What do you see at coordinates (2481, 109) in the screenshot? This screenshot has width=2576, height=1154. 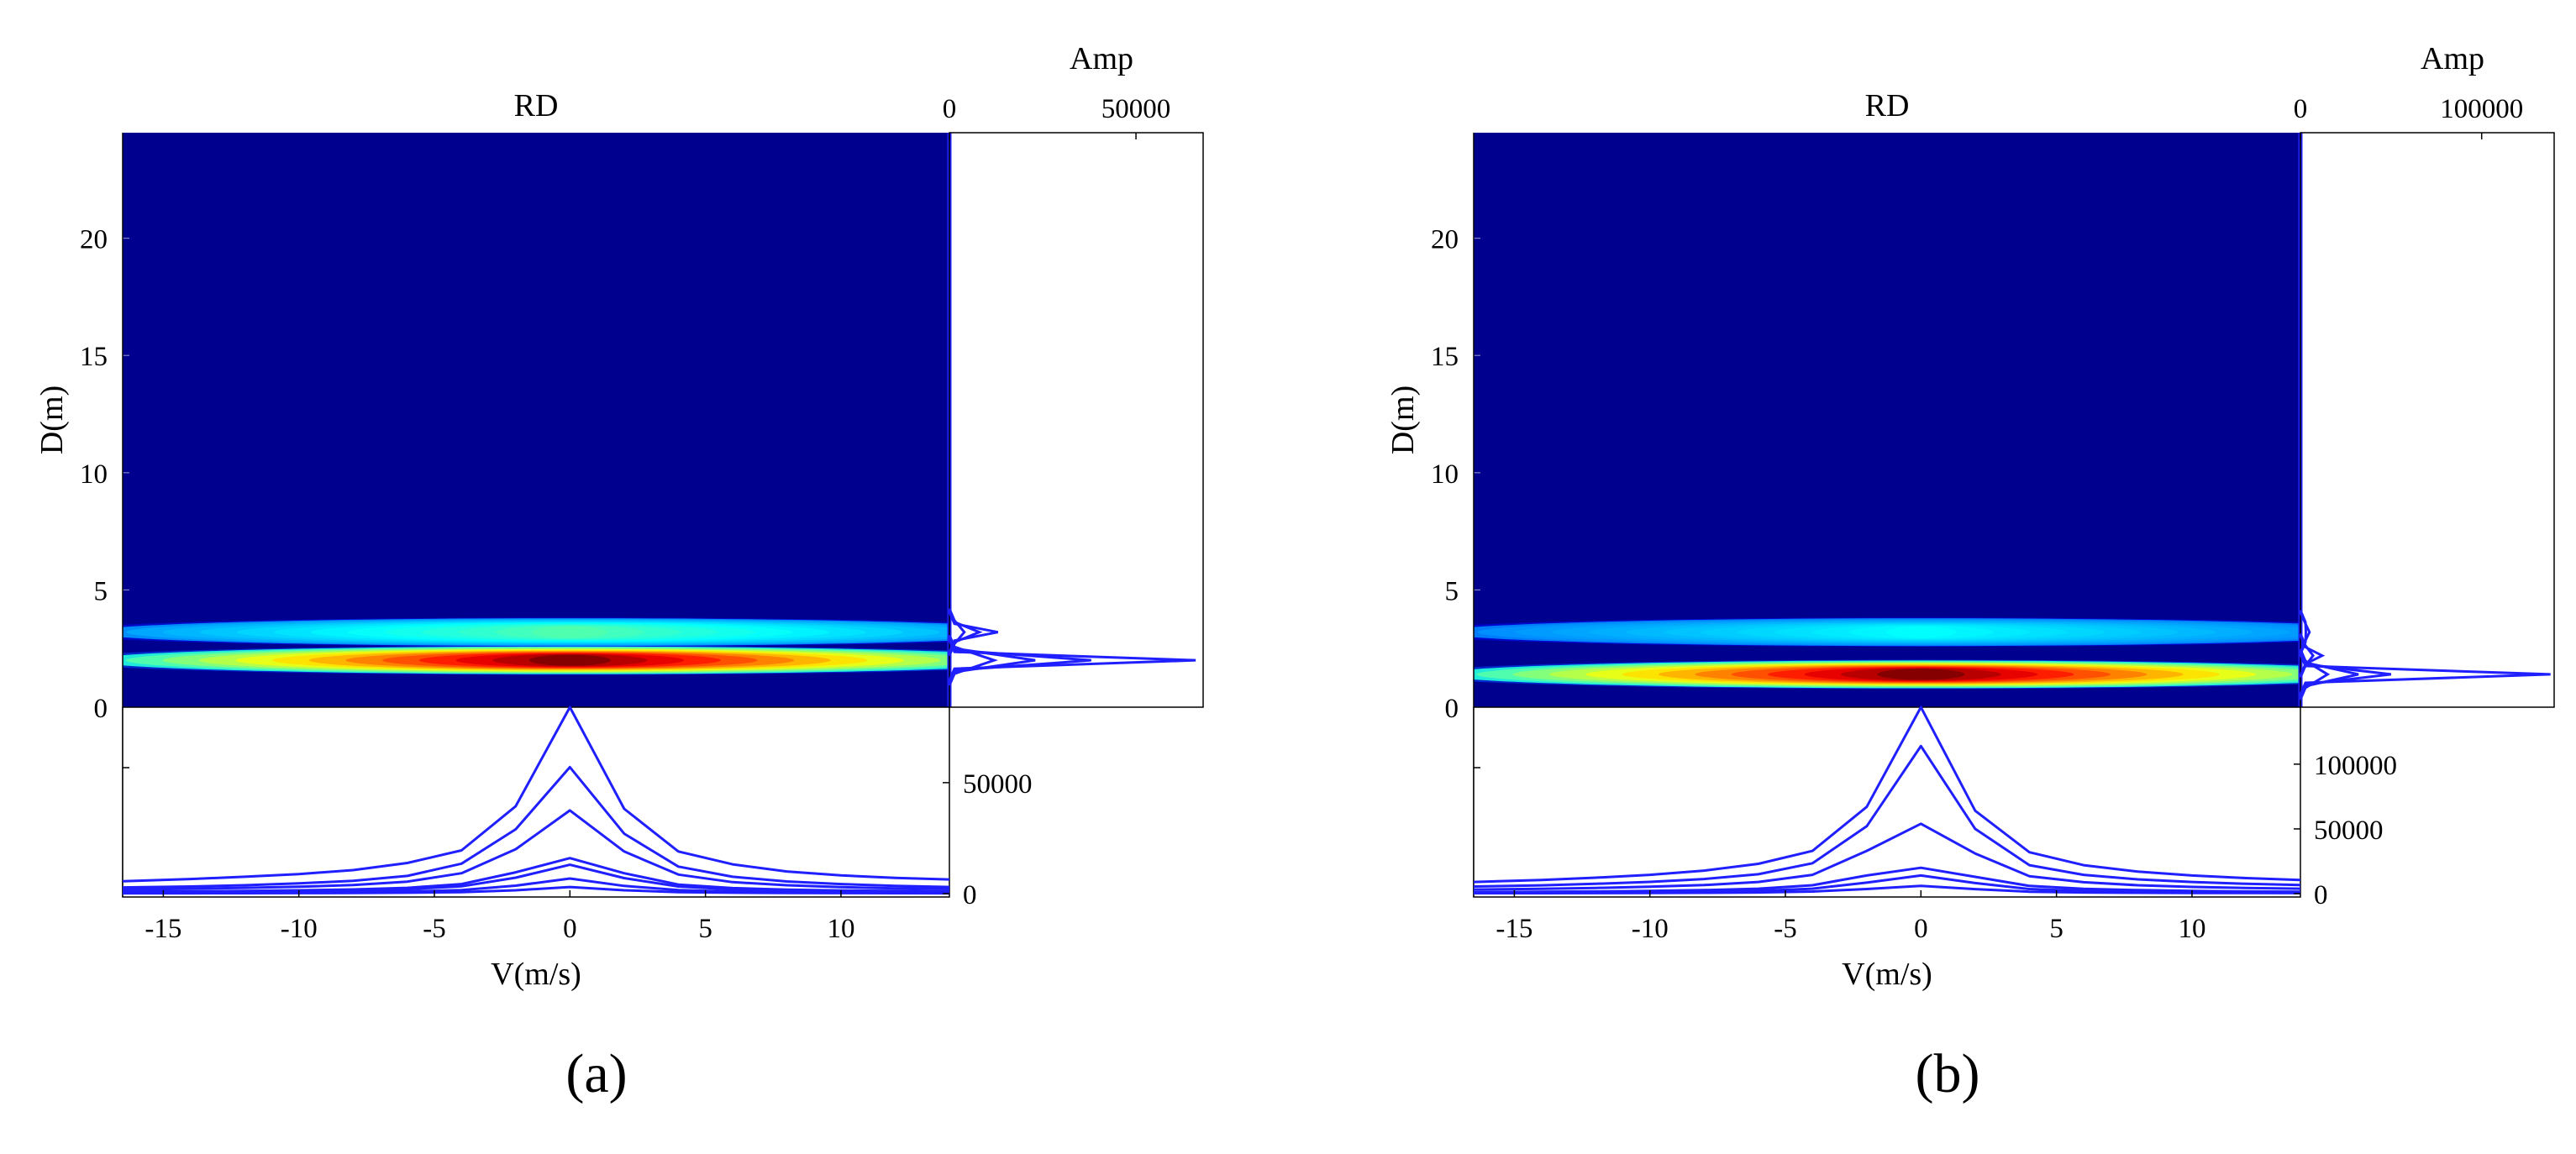 I see `amp-tick-label-1: 100000` at bounding box center [2481, 109].